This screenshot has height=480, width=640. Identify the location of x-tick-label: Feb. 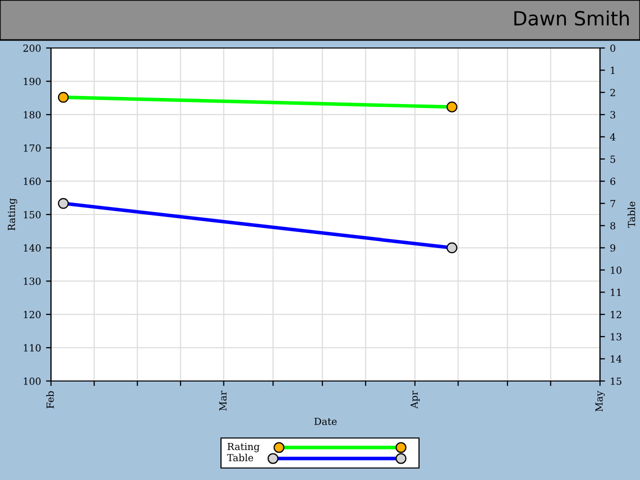
(50, 399).